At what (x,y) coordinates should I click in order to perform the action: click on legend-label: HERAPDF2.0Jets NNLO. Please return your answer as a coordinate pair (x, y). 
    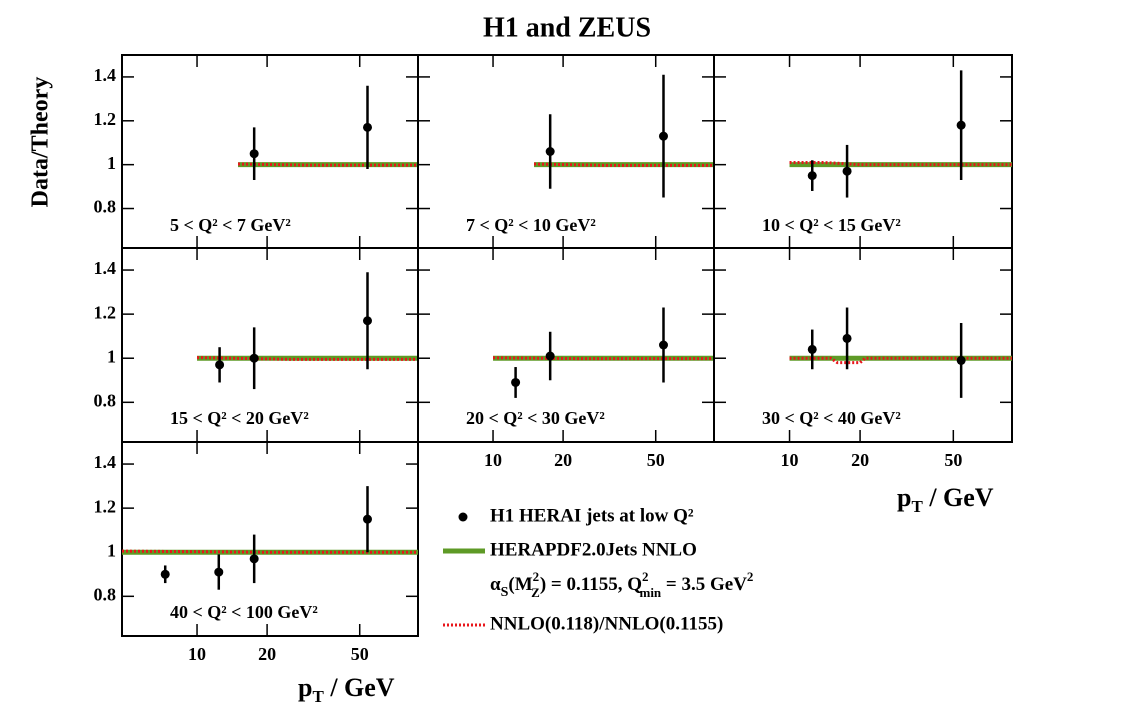
    Looking at the image, I should click on (593, 549).